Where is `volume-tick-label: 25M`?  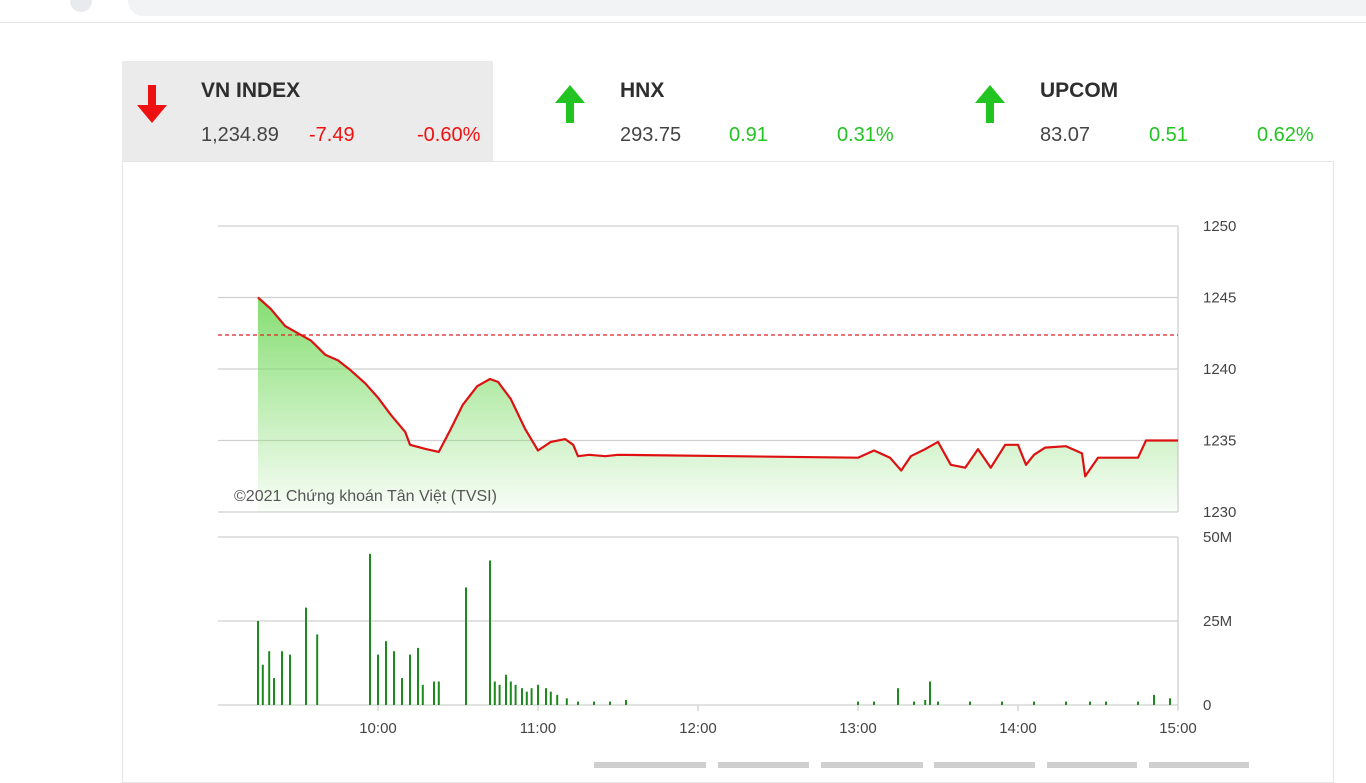
volume-tick-label: 25M is located at coordinates (1217, 621).